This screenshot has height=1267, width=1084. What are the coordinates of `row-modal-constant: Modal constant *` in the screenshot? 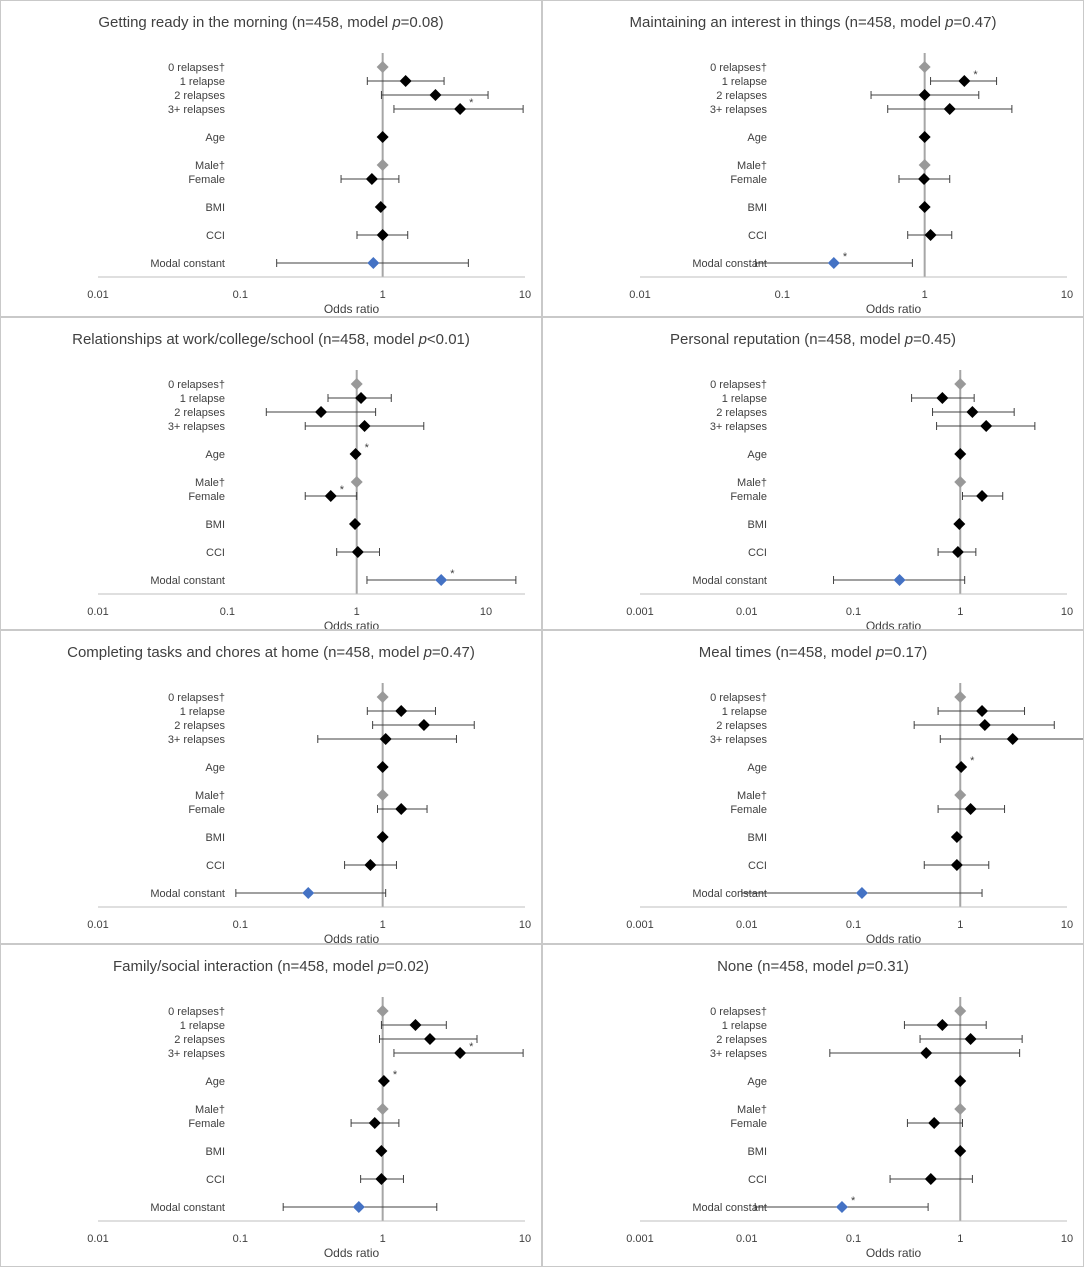 It's located at (333, 577).